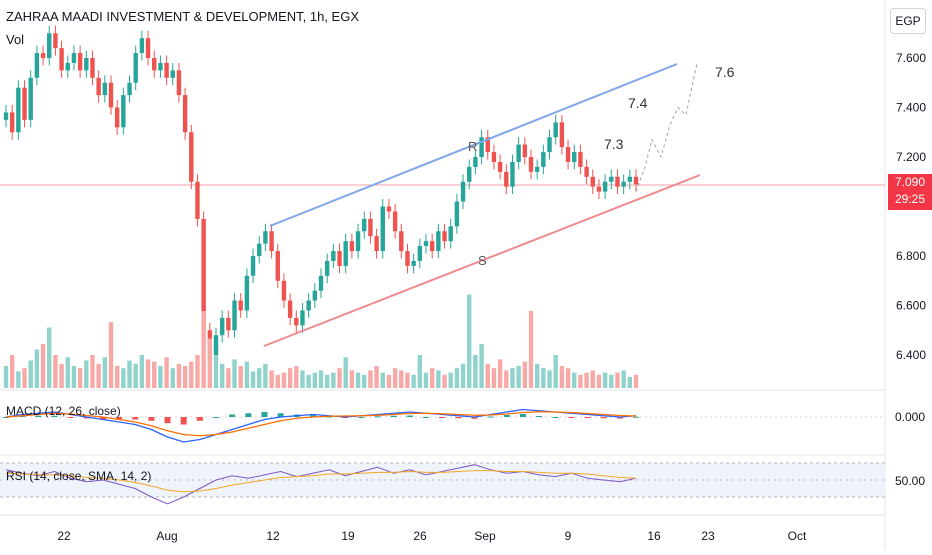 The image size is (932, 555). What do you see at coordinates (321, 484) in the screenshot?
I see `rsi-line` at bounding box center [321, 484].